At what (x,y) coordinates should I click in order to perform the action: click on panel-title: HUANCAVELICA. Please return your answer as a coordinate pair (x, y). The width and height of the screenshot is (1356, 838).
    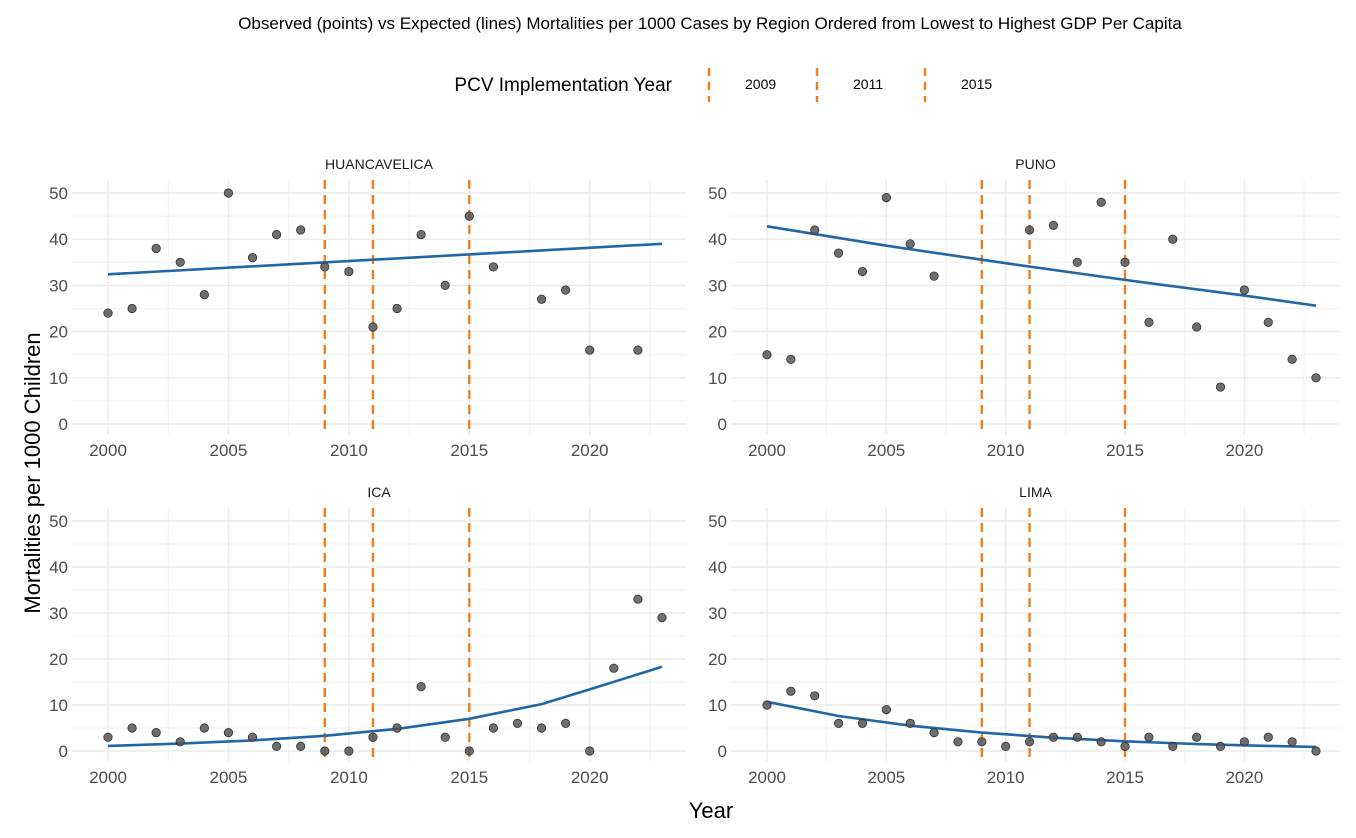
    Looking at the image, I should click on (379, 164).